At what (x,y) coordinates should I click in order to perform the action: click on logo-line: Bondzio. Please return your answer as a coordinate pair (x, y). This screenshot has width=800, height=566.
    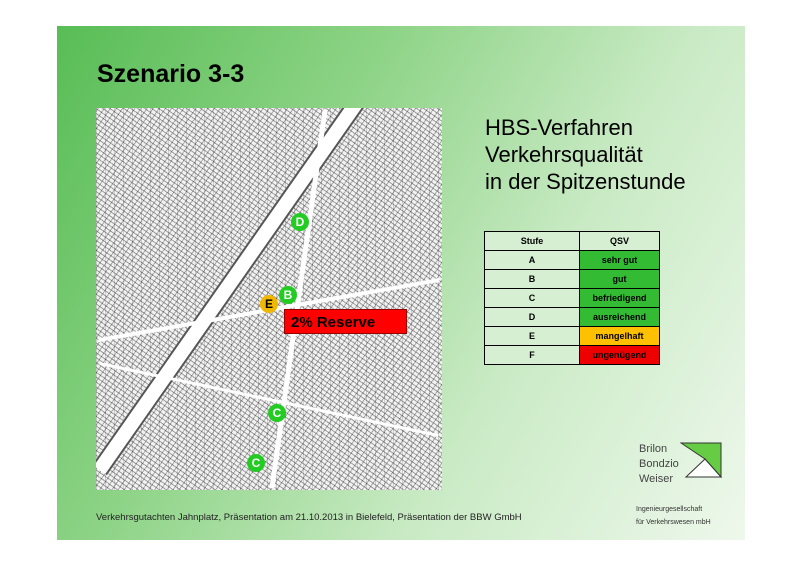
    Looking at the image, I should click on (659, 464).